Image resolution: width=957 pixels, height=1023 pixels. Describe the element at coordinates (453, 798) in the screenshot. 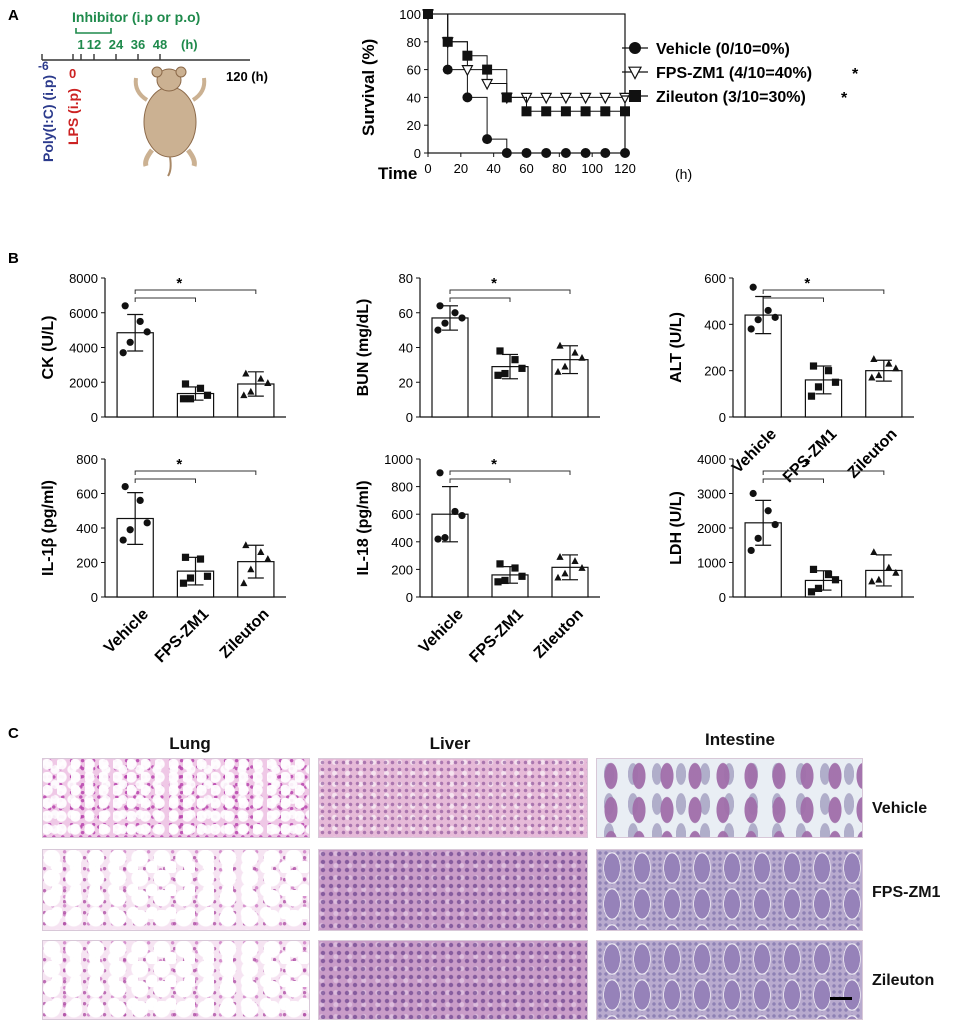

I see `histology-liver-vehicle` at that location.